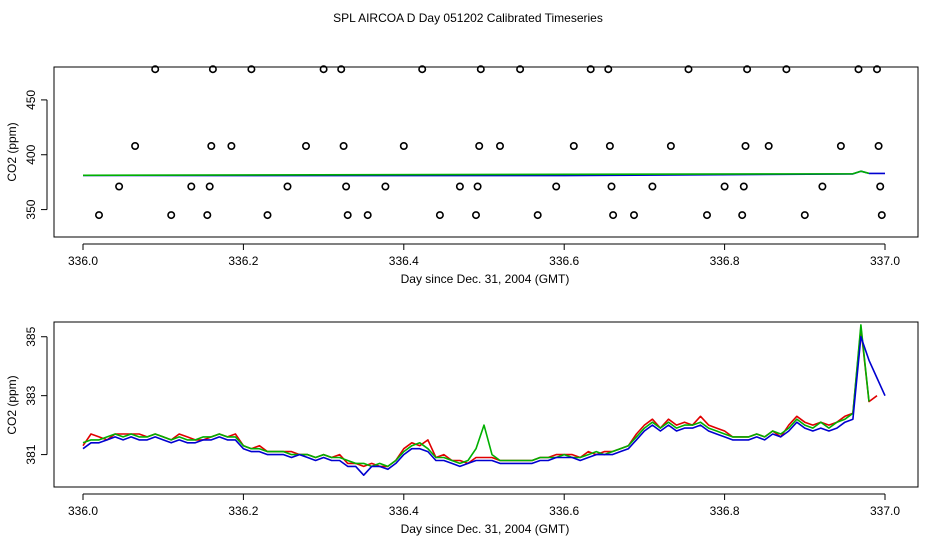 The image size is (936, 540). I want to click on top-panel-x-tick-label: 336.0, so click(83, 261).